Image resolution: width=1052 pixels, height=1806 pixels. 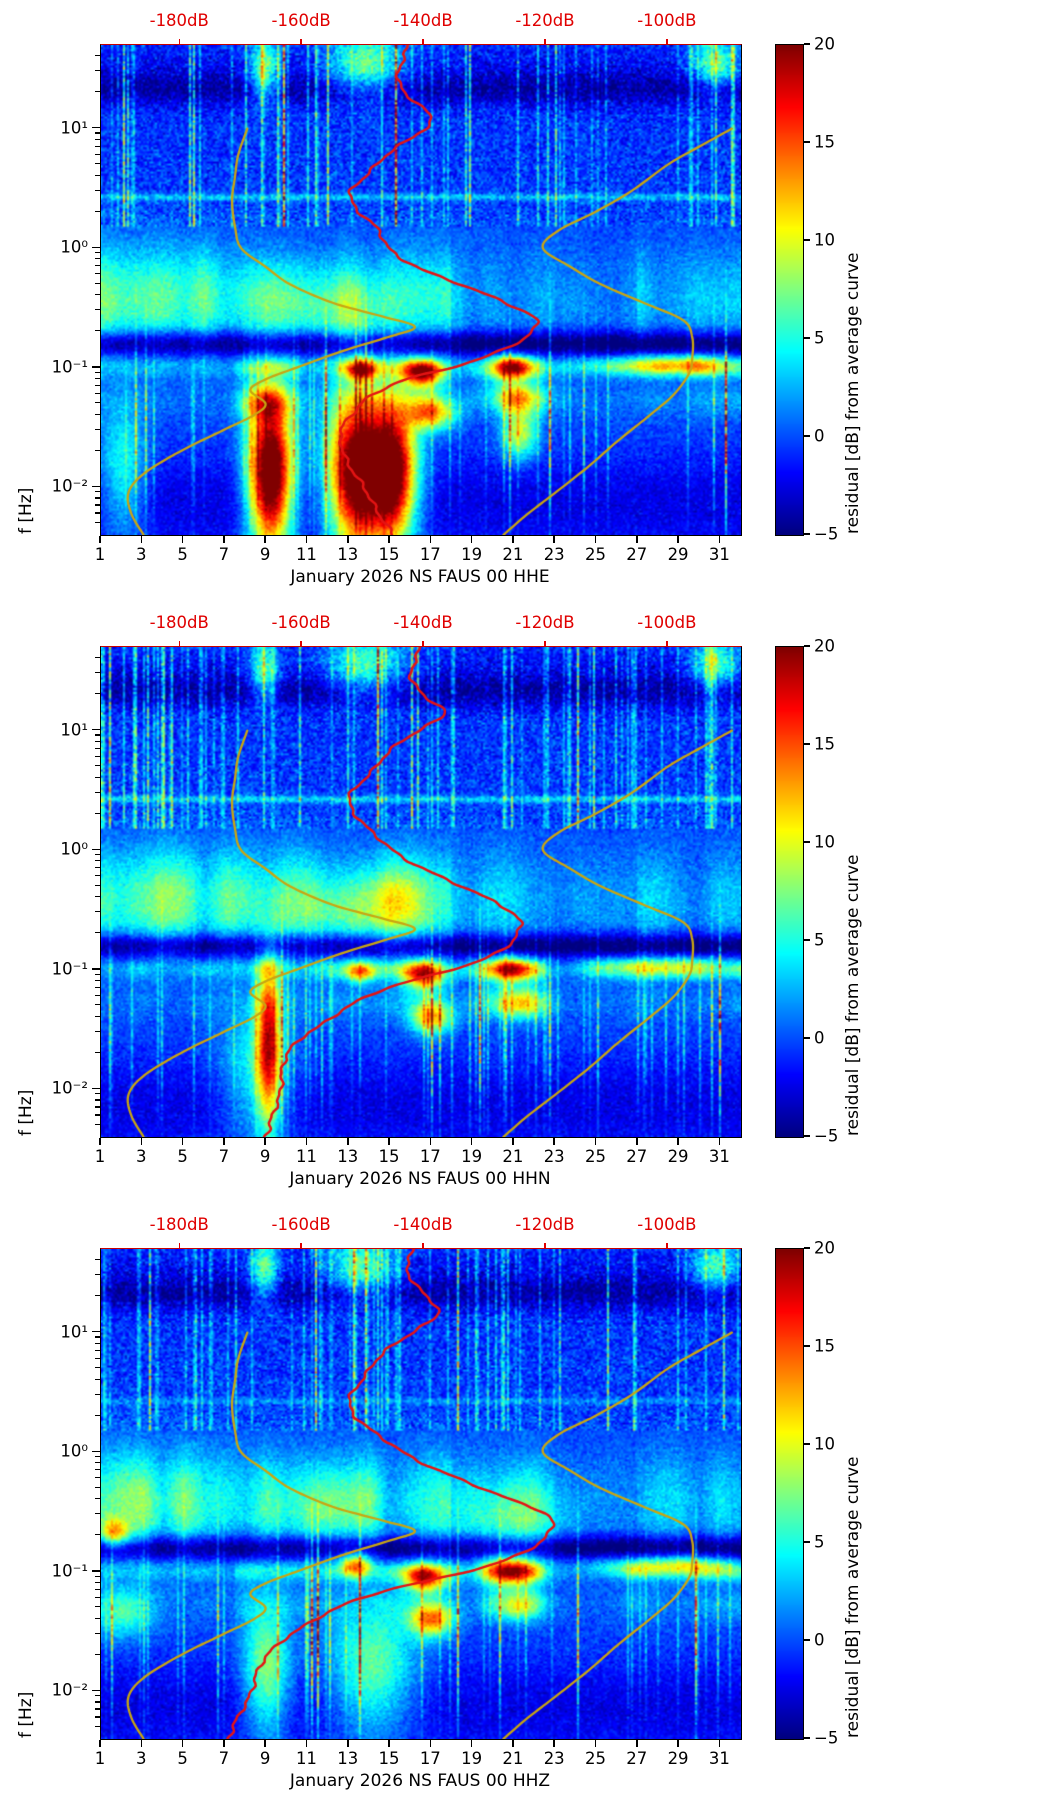 What do you see at coordinates (719, 1758) in the screenshot?
I see `x-axis-tick-label: 31` at bounding box center [719, 1758].